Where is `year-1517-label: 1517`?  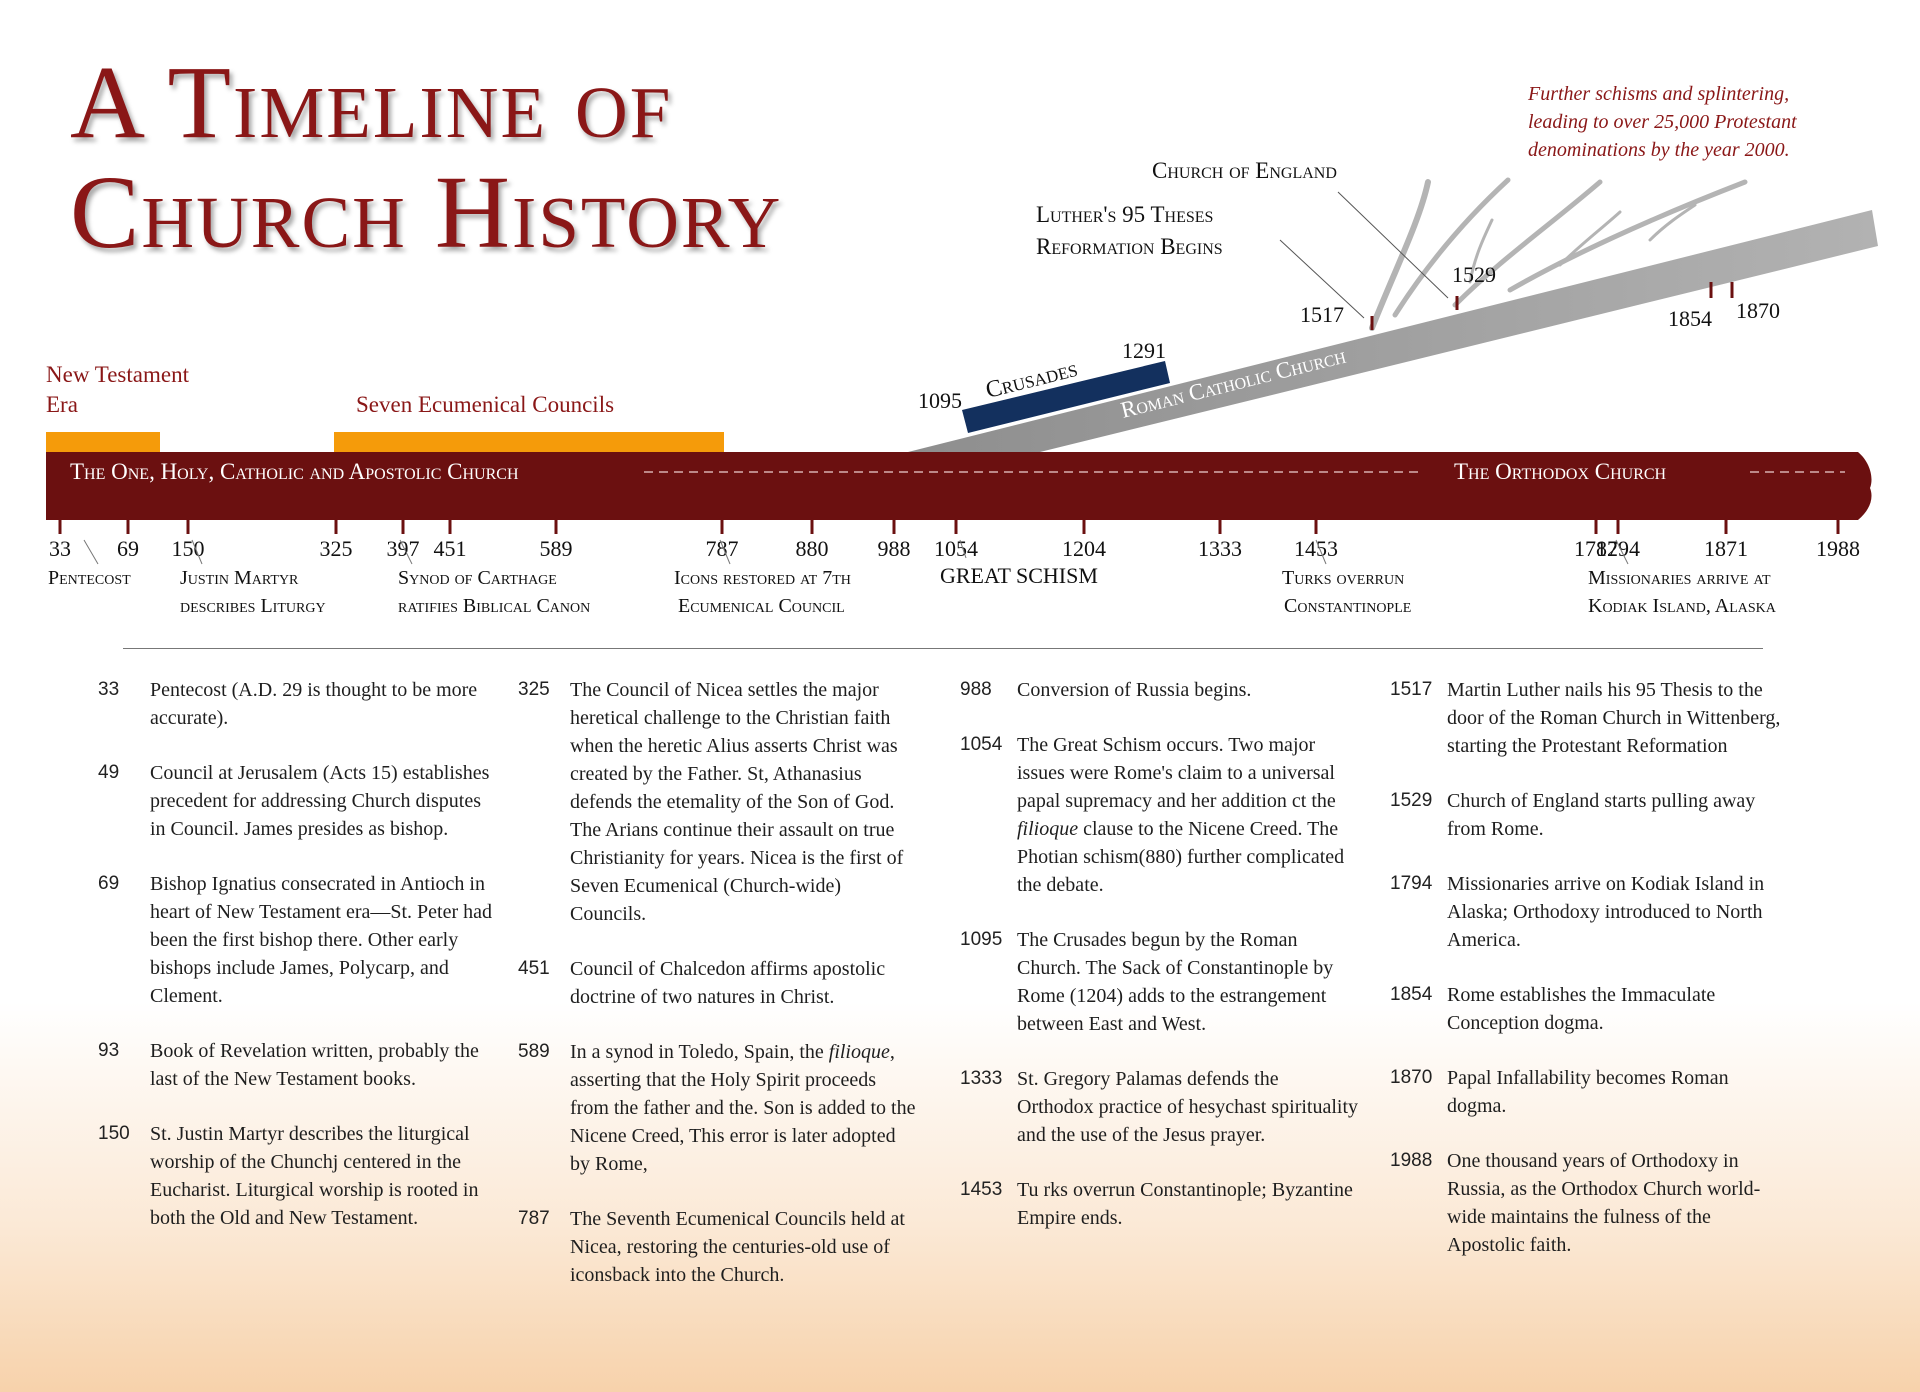 year-1517-label: 1517 is located at coordinates (1322, 314).